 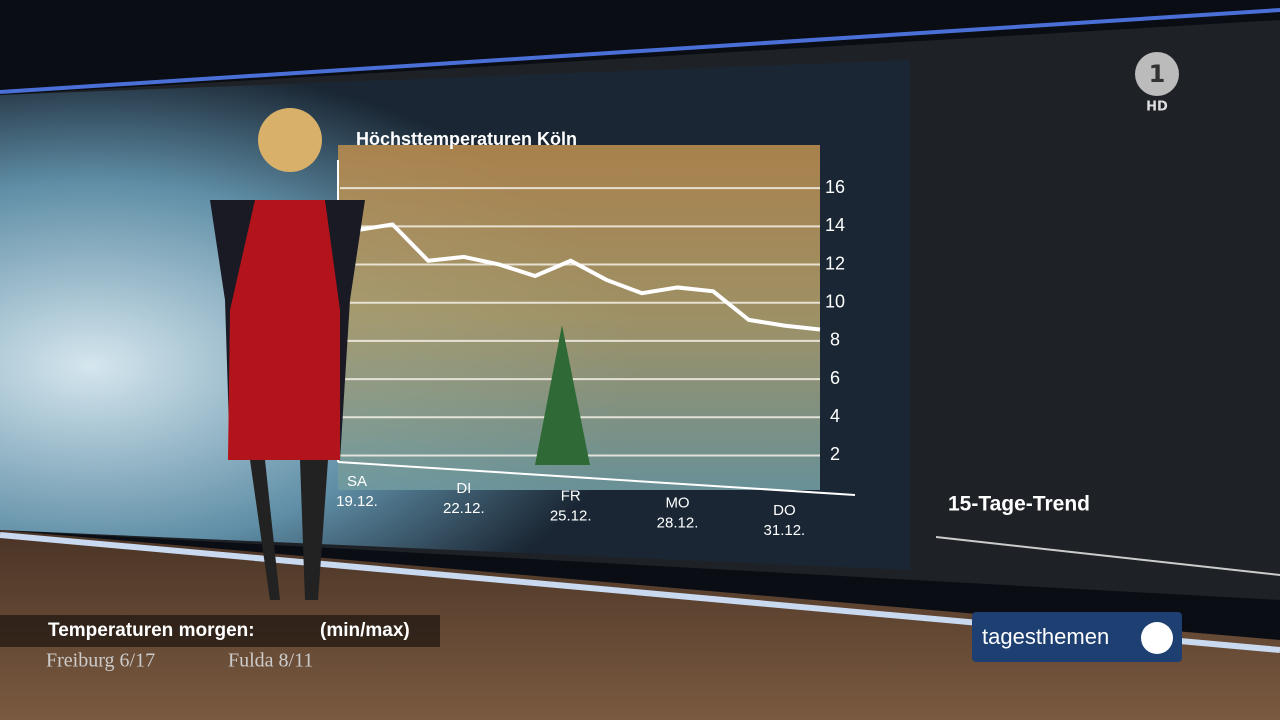 What do you see at coordinates (1019, 504) in the screenshot?
I see `trend-label: 15-Tage-Trend` at bounding box center [1019, 504].